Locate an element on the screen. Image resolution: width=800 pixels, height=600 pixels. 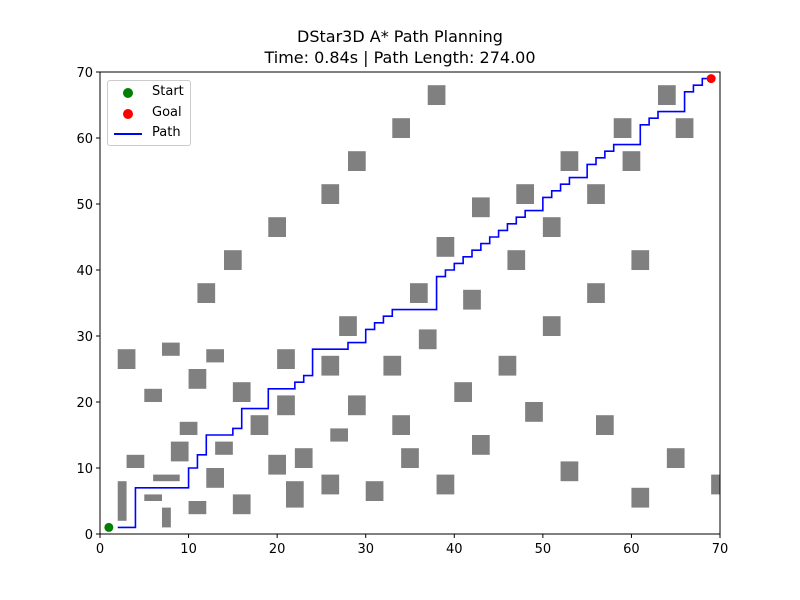
y-axis: 0 10 20 30 40 50 60 70 is located at coordinates (88, 304).